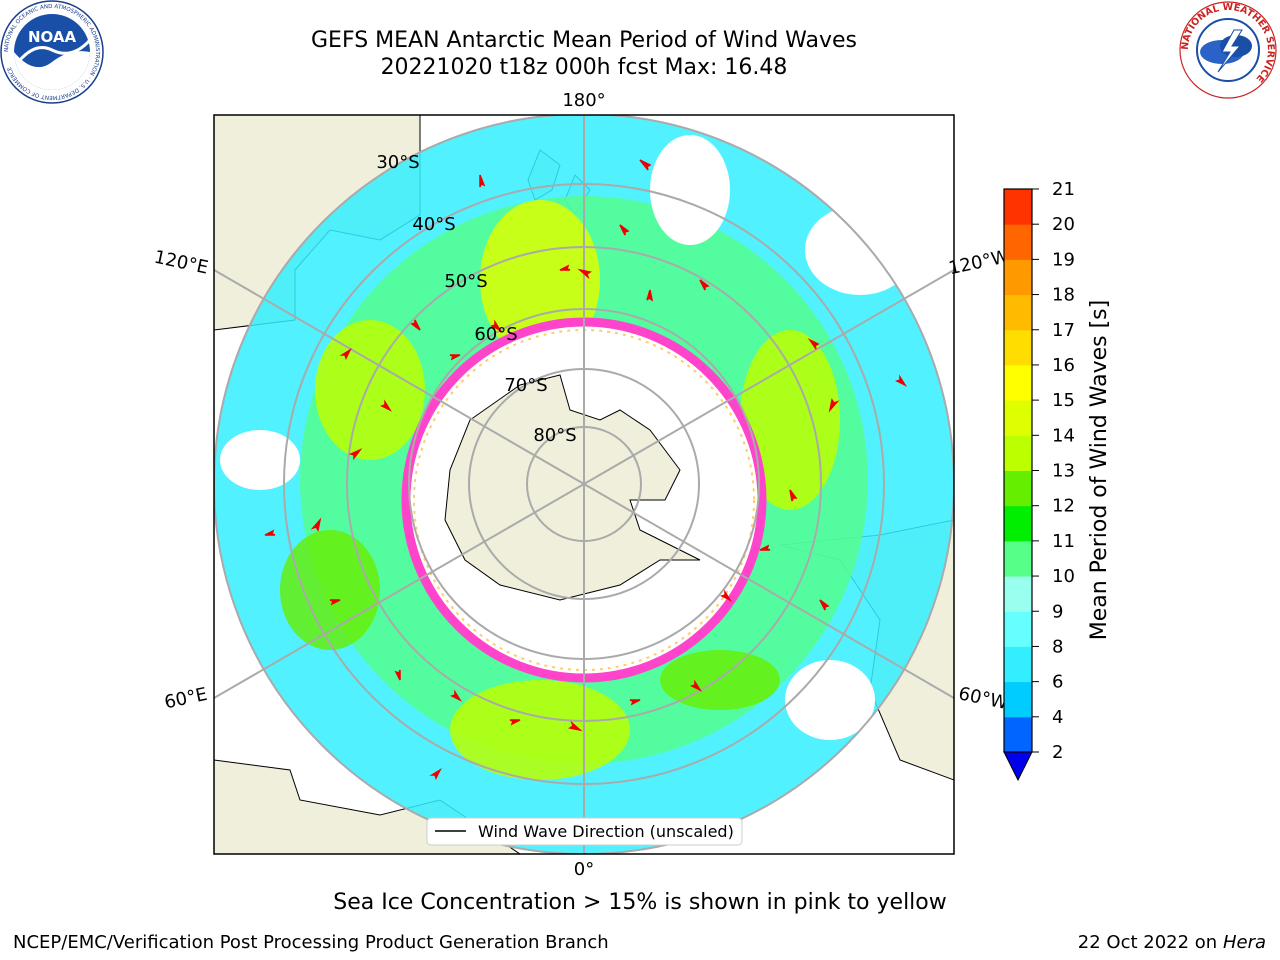 The height and width of the screenshot is (960, 1280). Describe the element at coordinates (1063, 189) in the screenshot. I see `colorbar-tick-label: 21` at that location.